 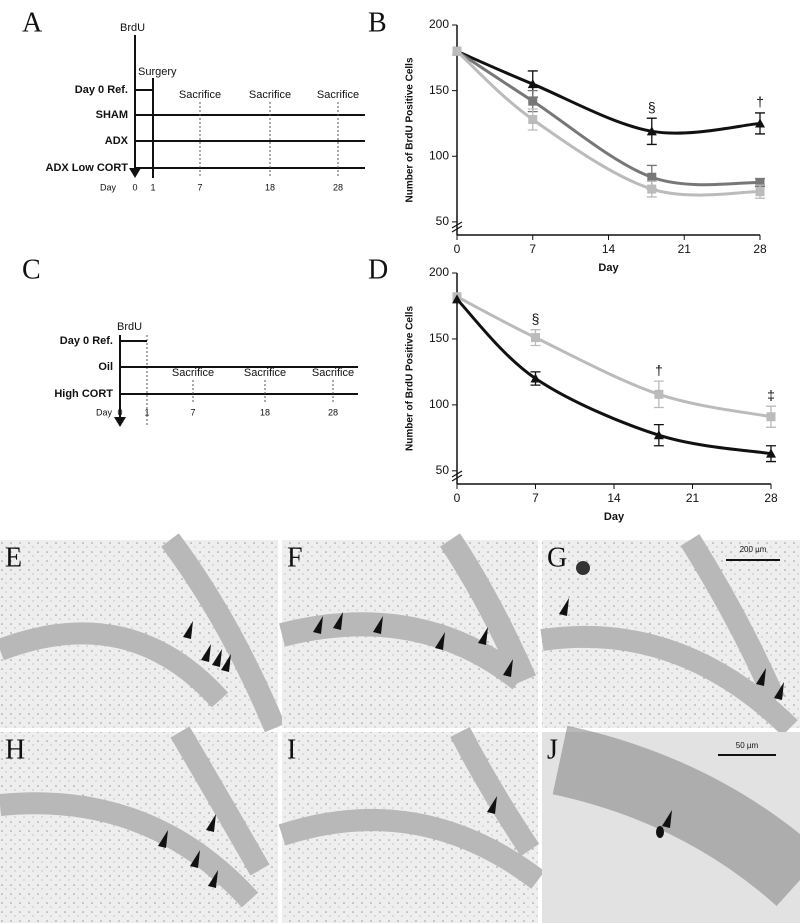 What do you see at coordinates (13, 557) in the screenshot?
I see `panel-label: E` at bounding box center [13, 557].